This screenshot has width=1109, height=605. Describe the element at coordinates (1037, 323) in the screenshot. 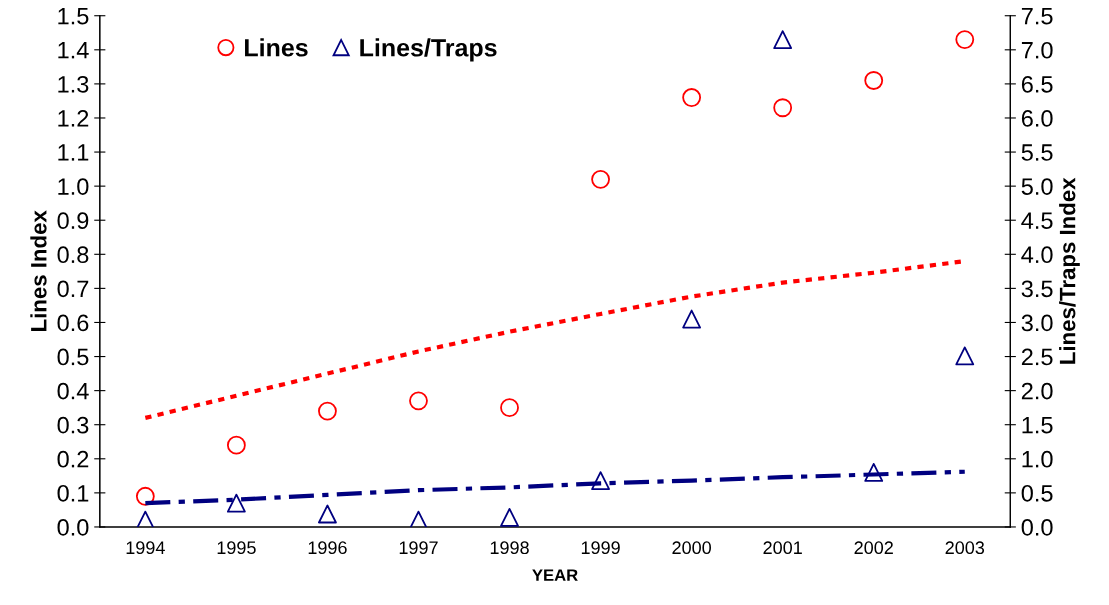

I see `y2-tick-label: 3.0` at that location.